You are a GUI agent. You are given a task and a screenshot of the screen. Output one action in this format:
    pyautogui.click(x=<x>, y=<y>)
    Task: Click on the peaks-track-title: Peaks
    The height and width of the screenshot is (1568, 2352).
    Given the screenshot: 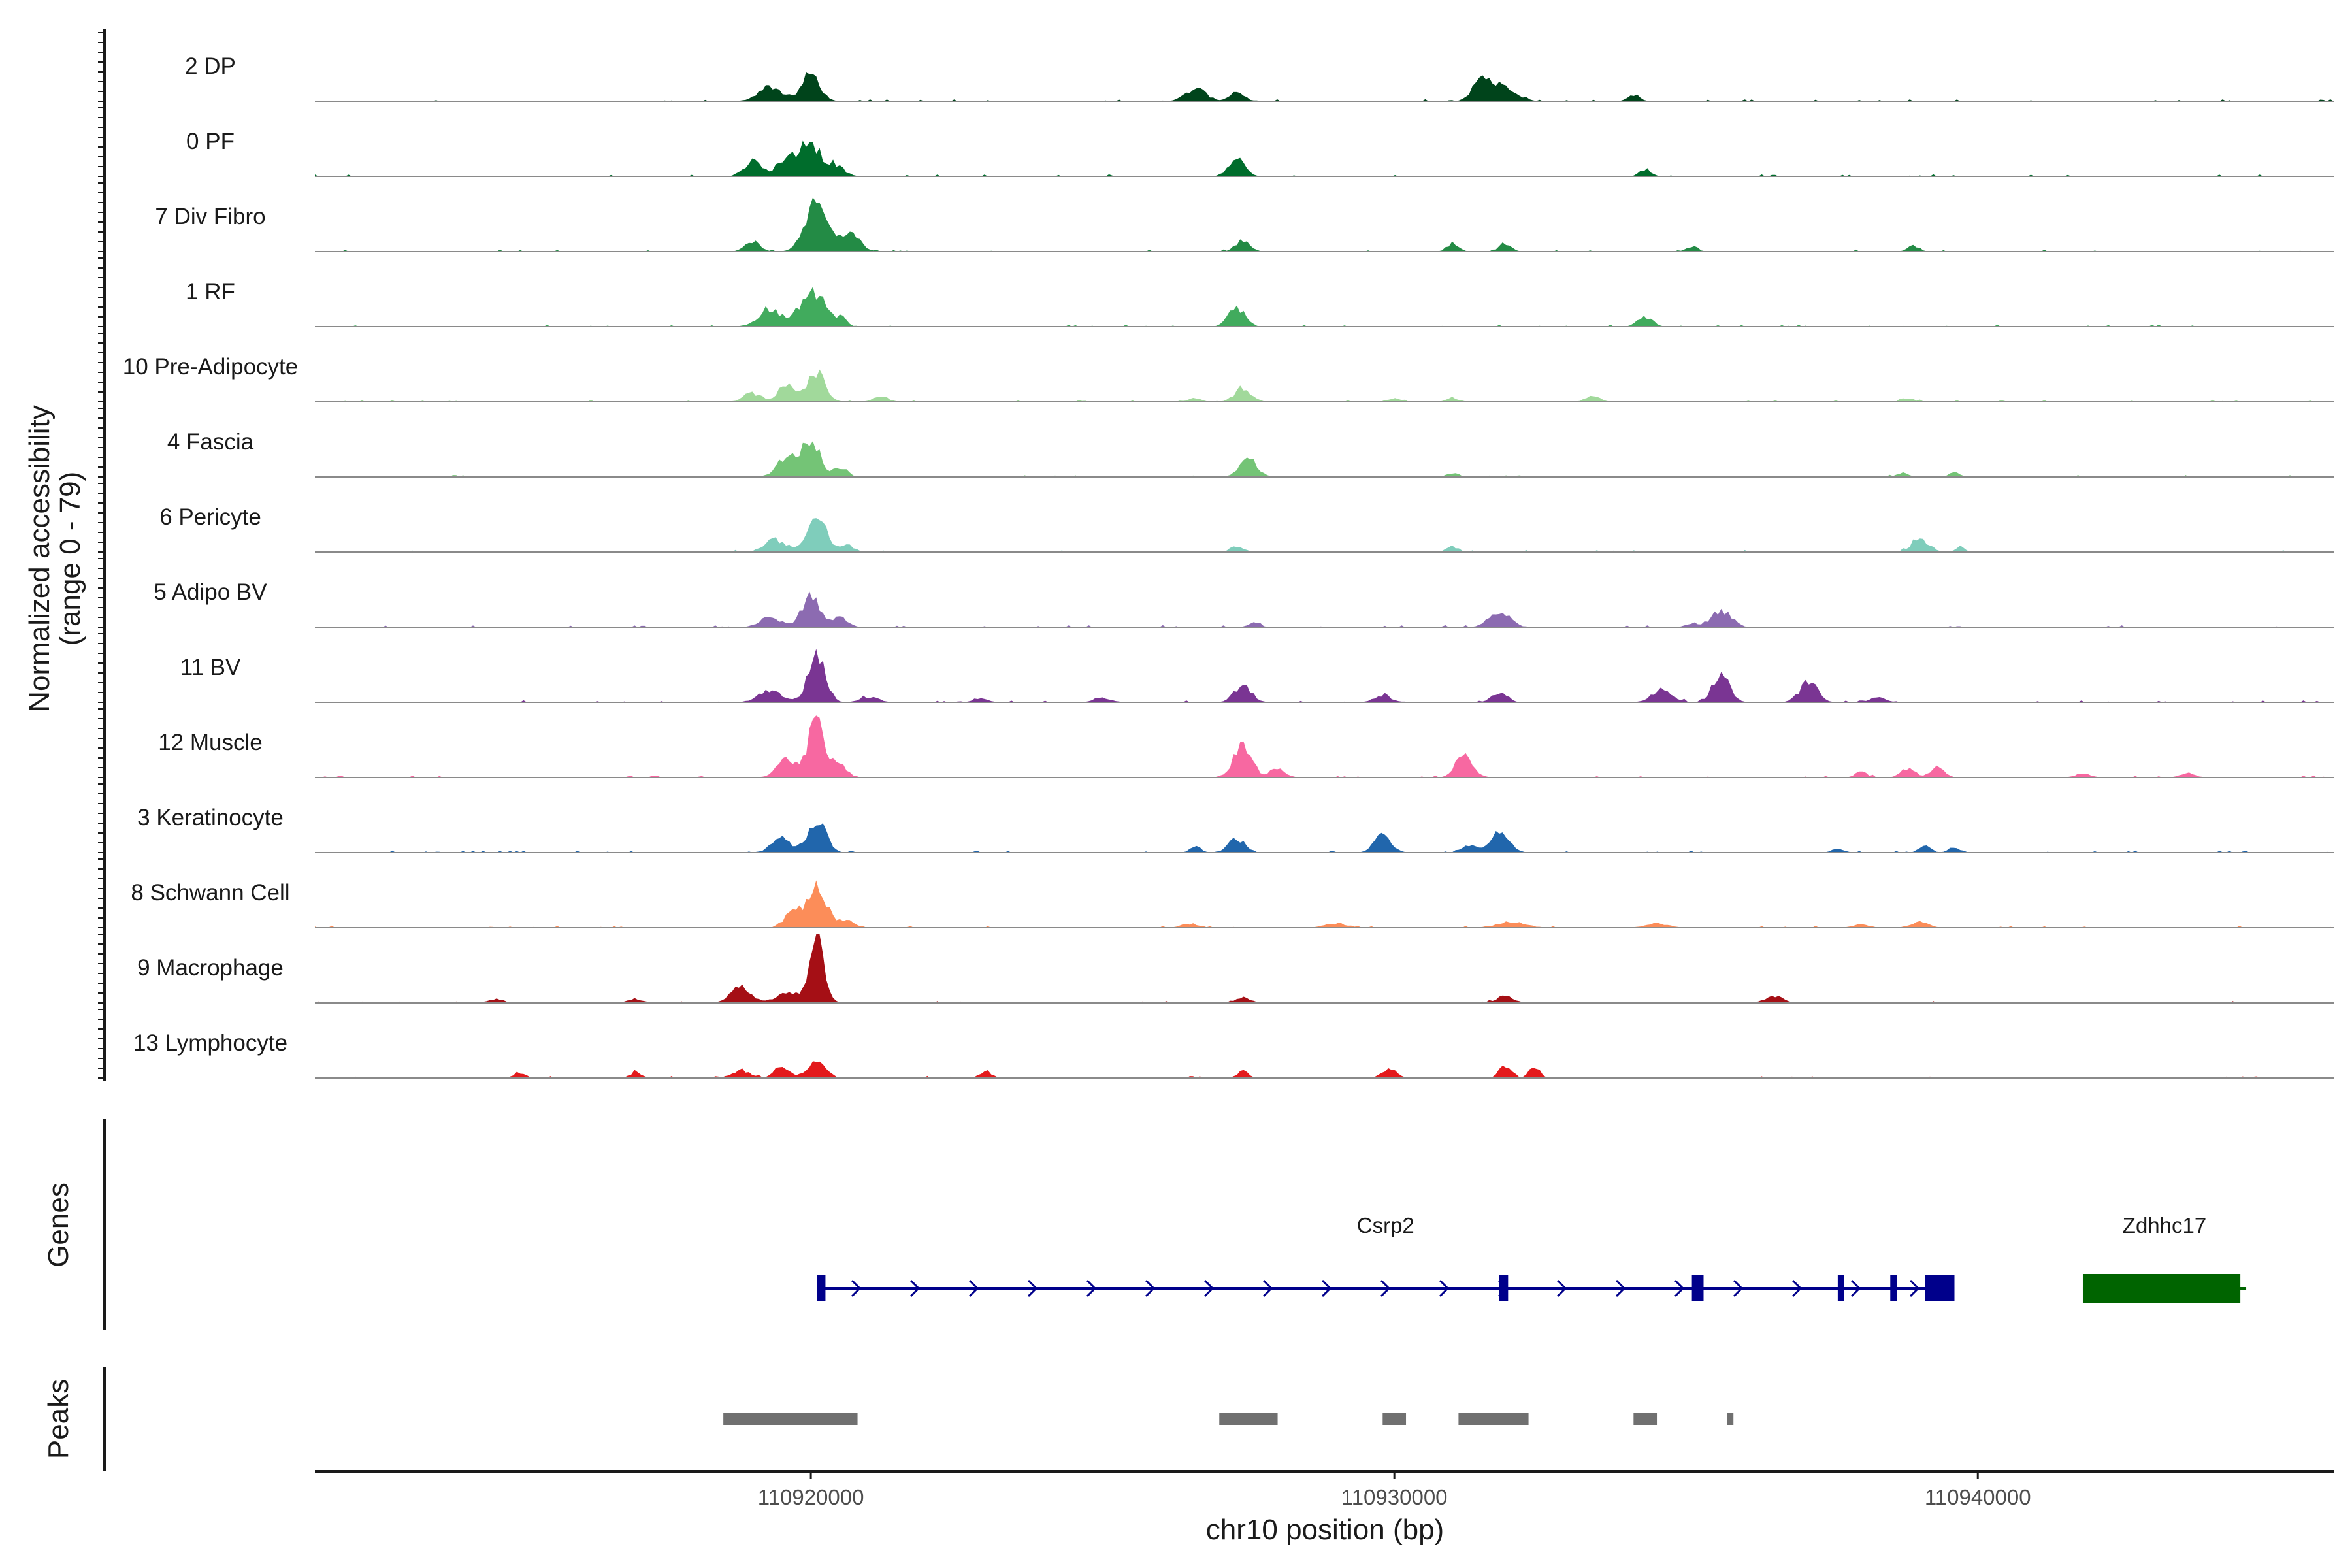 What is the action you would take?
    pyautogui.click(x=58, y=1419)
    